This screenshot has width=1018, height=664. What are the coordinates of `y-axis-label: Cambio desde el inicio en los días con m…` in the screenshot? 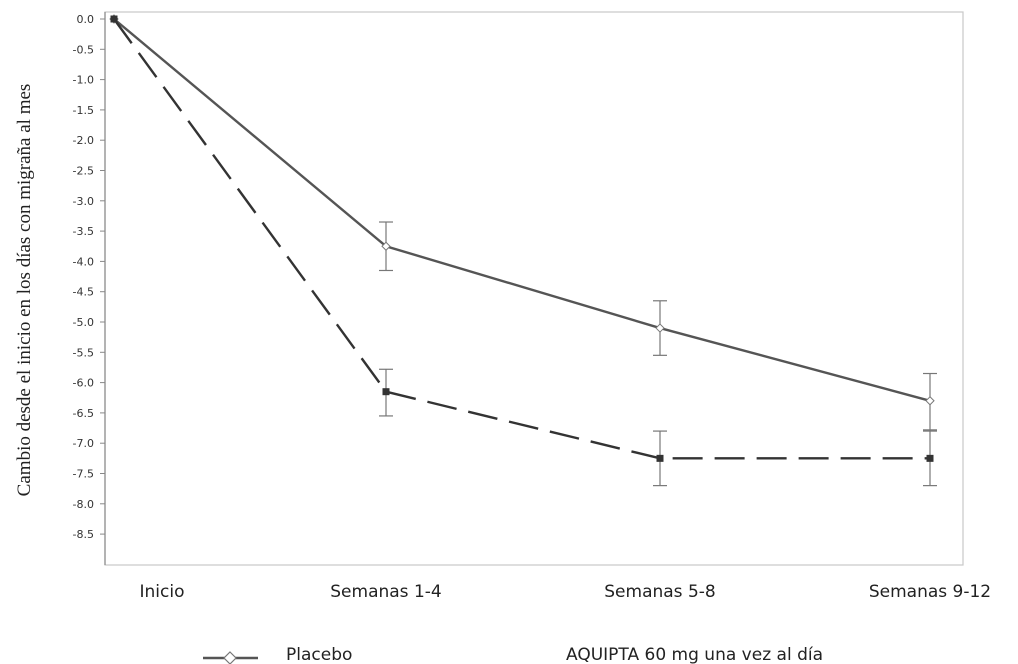 It's located at (24, 290).